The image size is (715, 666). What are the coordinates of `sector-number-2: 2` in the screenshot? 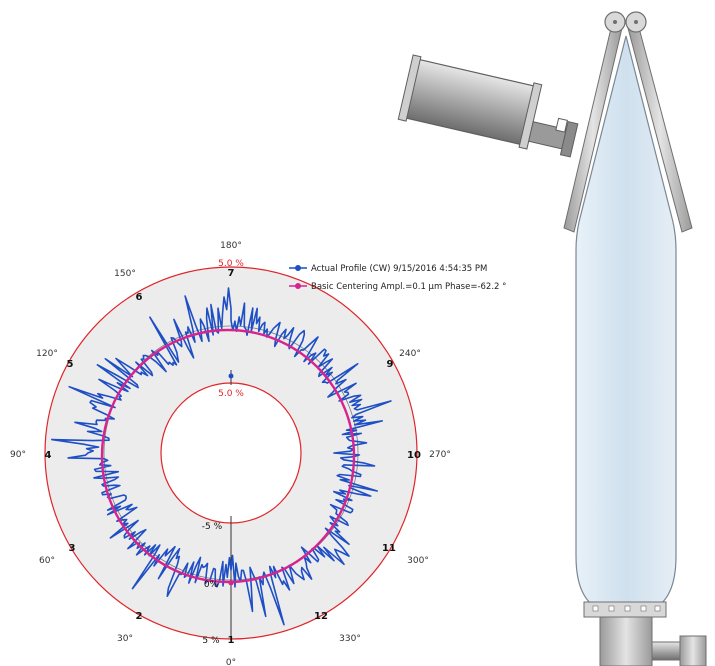 It's located at (139, 616).